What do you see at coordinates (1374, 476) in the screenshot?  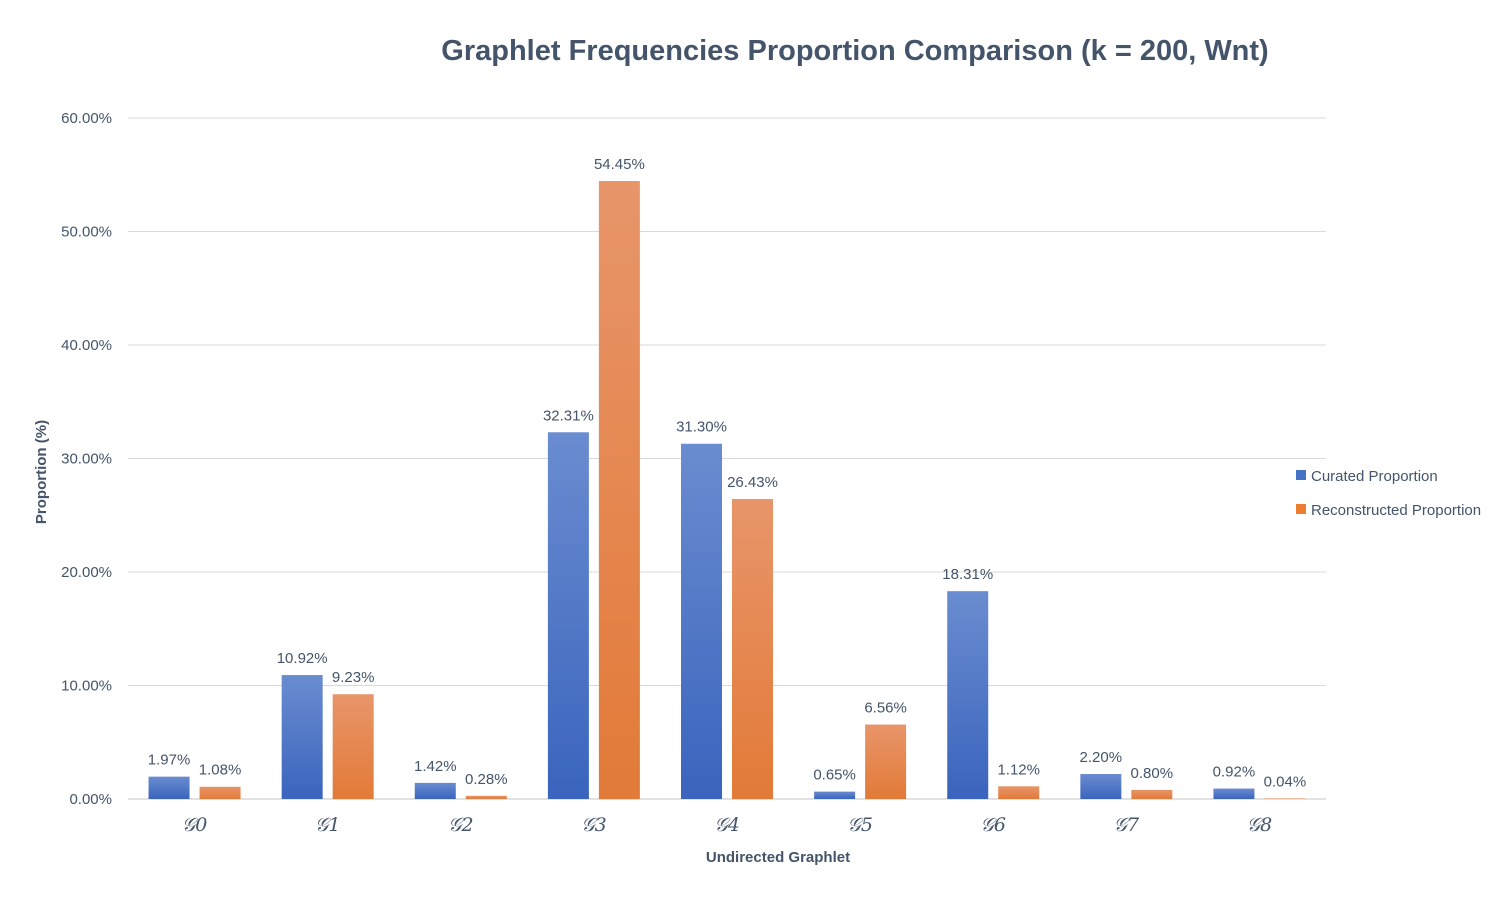 I see `legend-label-curated: Curated Proportion` at bounding box center [1374, 476].